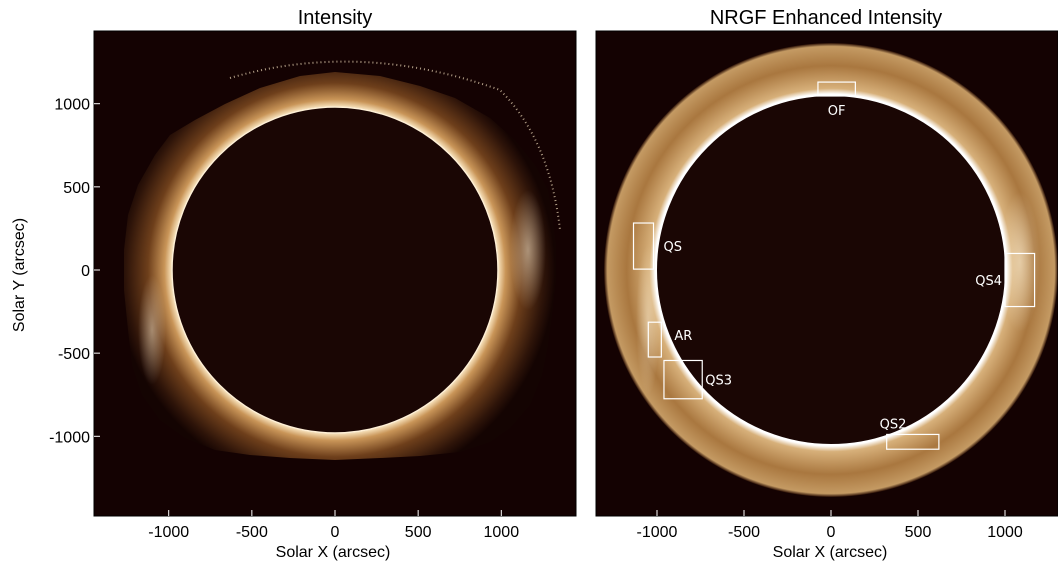  I want to click on region-label-ar: AR, so click(683, 336).